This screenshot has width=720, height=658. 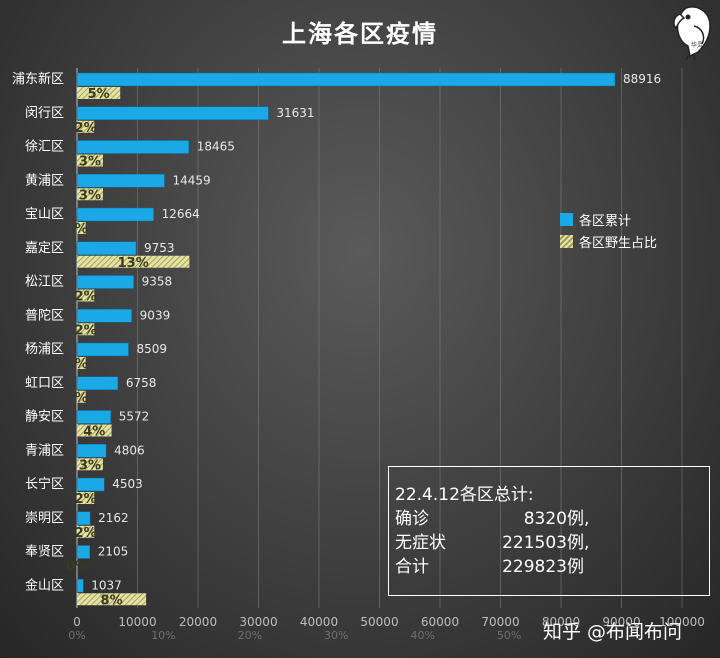 What do you see at coordinates (621, 622) in the screenshot?
I see `x-tick-label-primary: 90000` at bounding box center [621, 622].